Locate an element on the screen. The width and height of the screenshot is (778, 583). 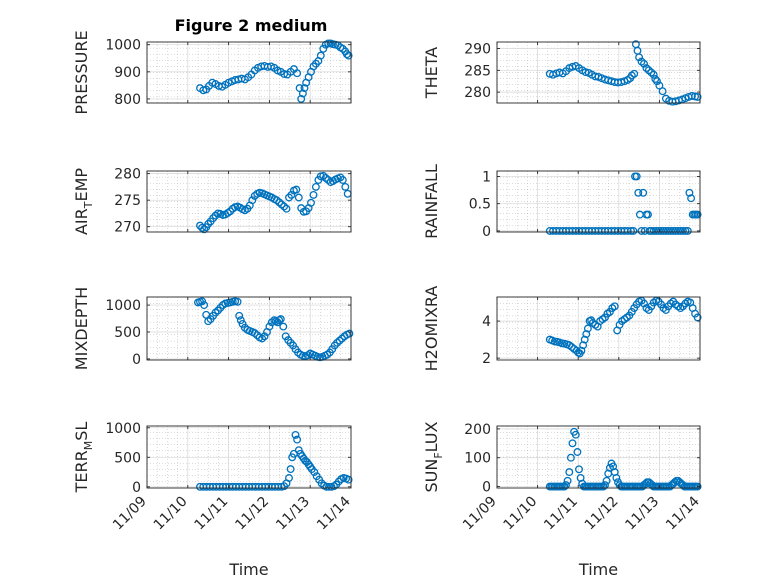
y-axis-label-rest: EMP is located at coordinates (81, 185).